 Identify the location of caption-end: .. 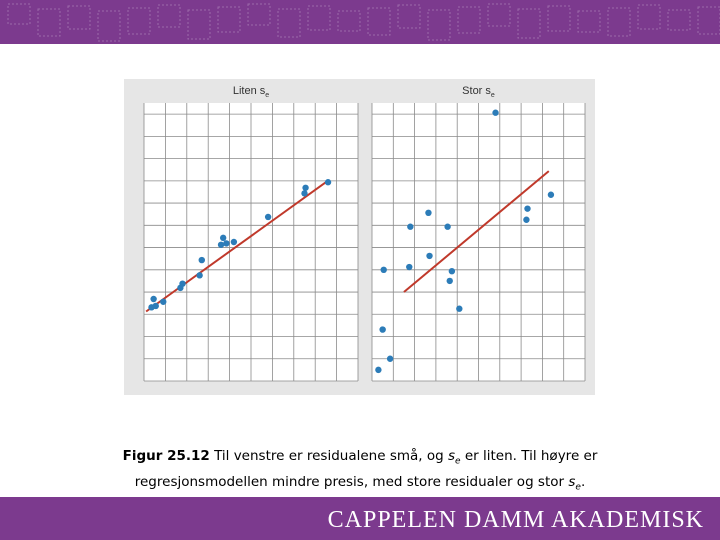
(583, 481).